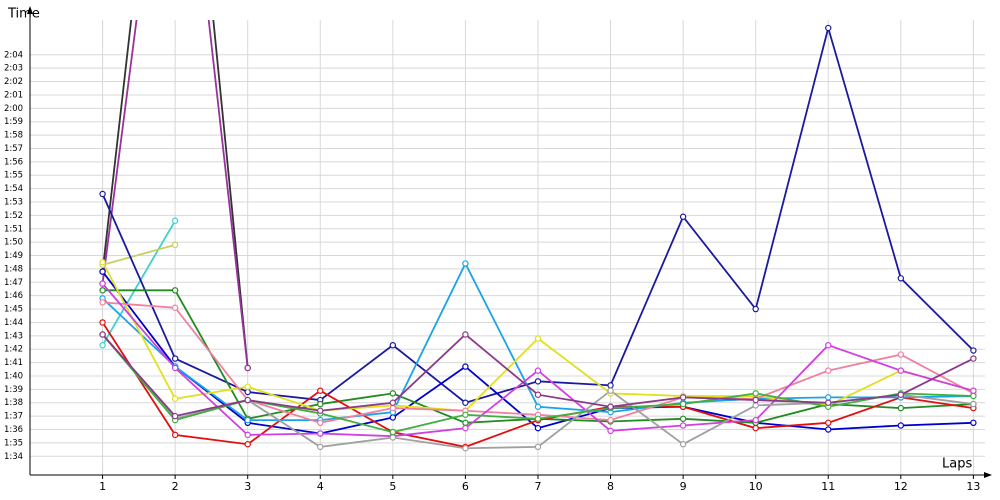 Image resolution: width=1000 pixels, height=500 pixels. Describe the element at coordinates (465, 486) in the screenshot. I see `x-tick-label: 6` at that location.